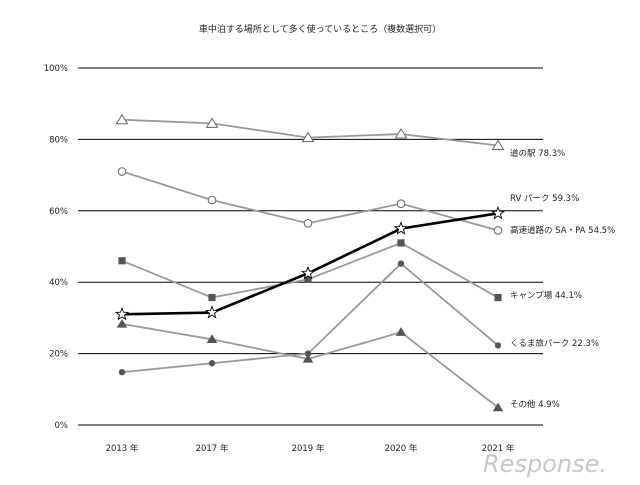 This screenshot has width=640, height=485. What do you see at coordinates (56, 69) in the screenshot?
I see `y-tick-label: 100%` at bounding box center [56, 69].